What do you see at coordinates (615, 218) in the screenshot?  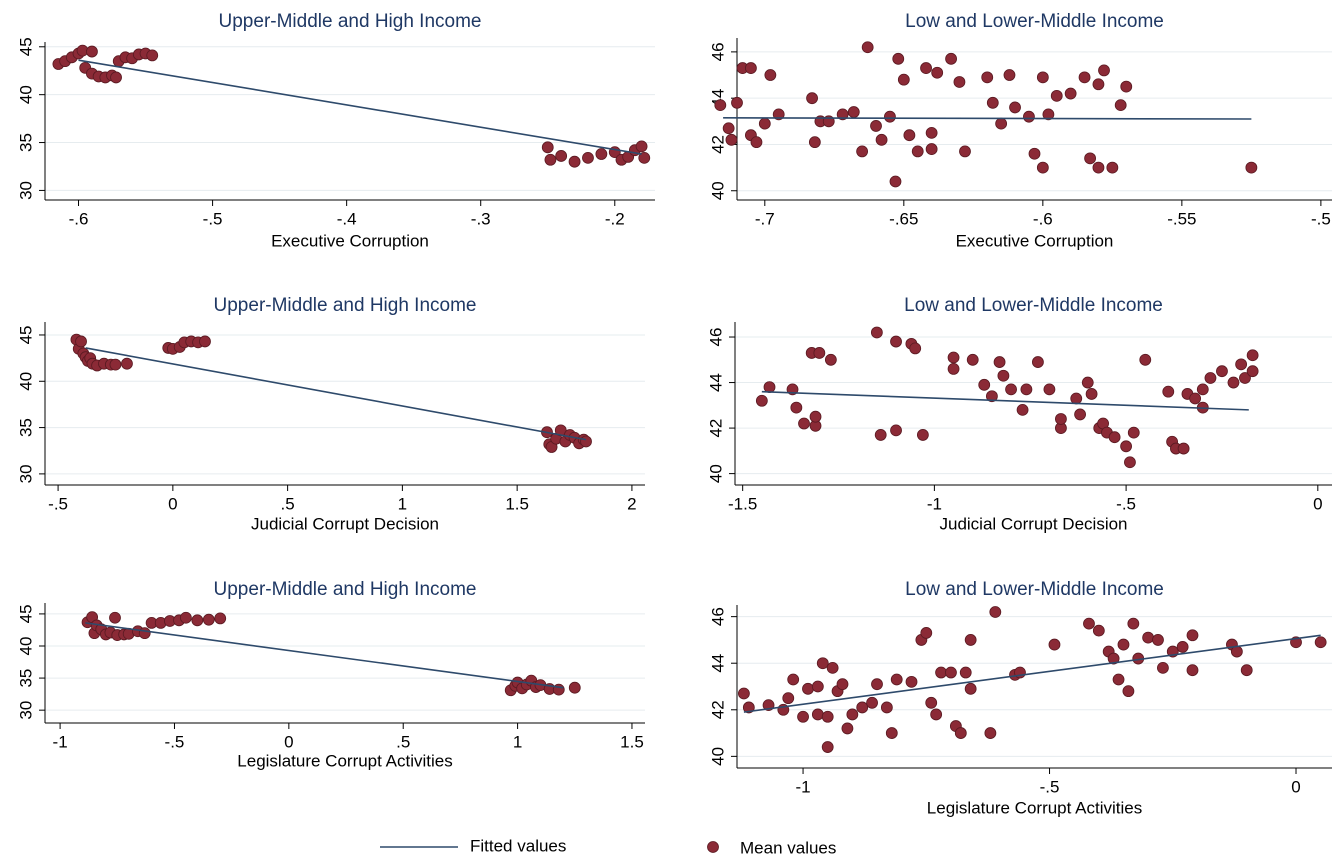 I see `x-tick-label: -.2` at bounding box center [615, 218].